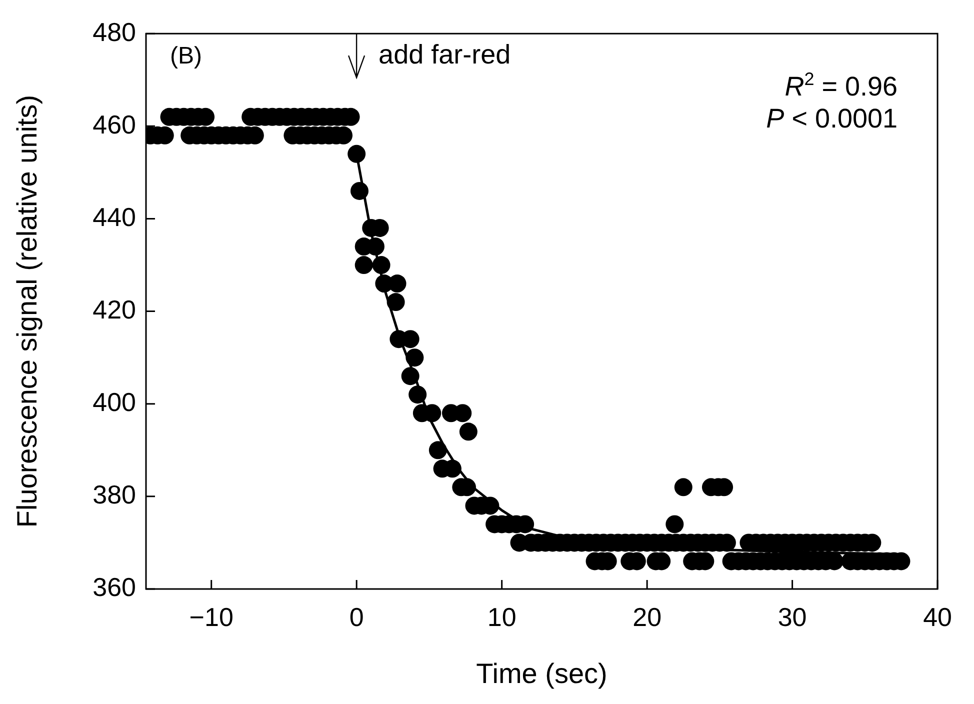 The image size is (974, 704). Describe the element at coordinates (501, 617) in the screenshot. I see `x-tick-label: 10` at that location.